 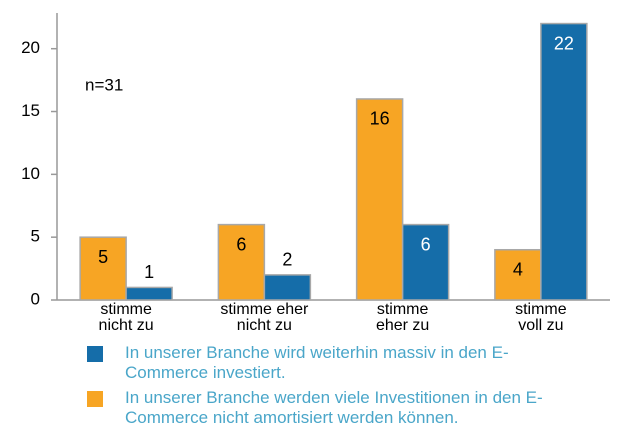 What do you see at coordinates (30, 110) in the screenshot?
I see `y-tick-label: 15` at bounding box center [30, 110].